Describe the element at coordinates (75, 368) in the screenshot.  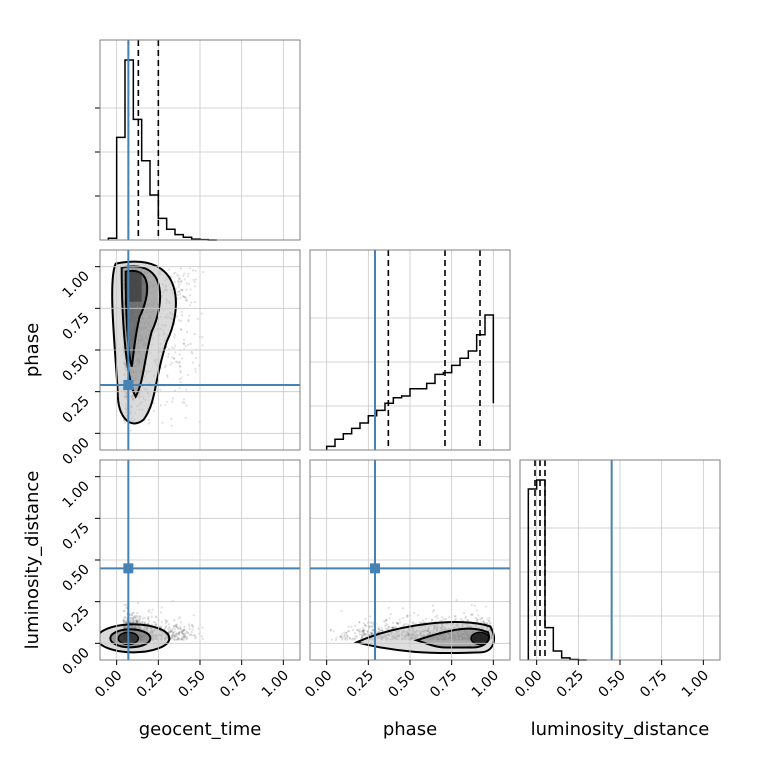
I see `y-tick-label: 0.50` at that location.